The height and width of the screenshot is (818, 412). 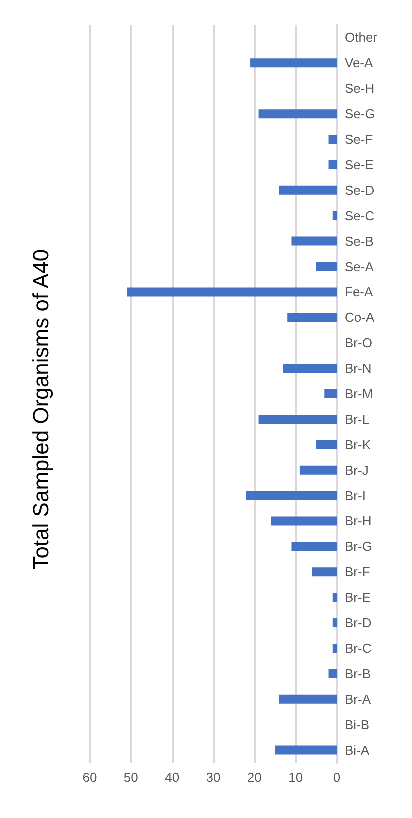 I want to click on y-tick-label: Co-A, so click(x=360, y=318).